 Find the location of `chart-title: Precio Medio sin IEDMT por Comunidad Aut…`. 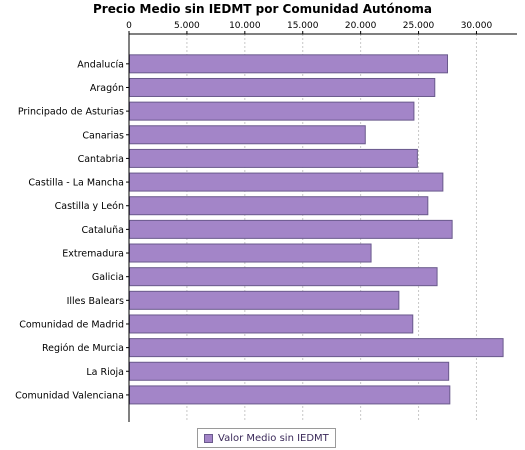

chart-title: Precio Medio sin IEDMT por Comunidad Aut… is located at coordinates (262, 9).